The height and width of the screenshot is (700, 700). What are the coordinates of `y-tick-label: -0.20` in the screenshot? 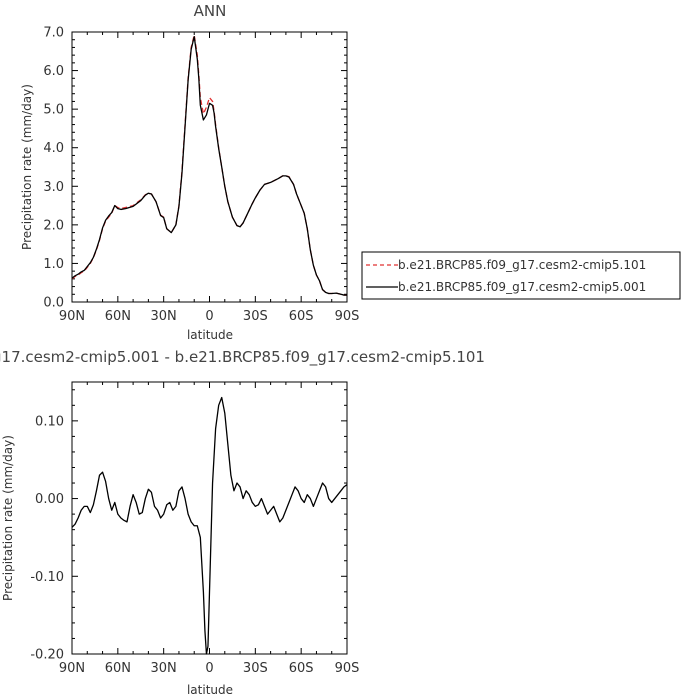 It's located at (47, 655).